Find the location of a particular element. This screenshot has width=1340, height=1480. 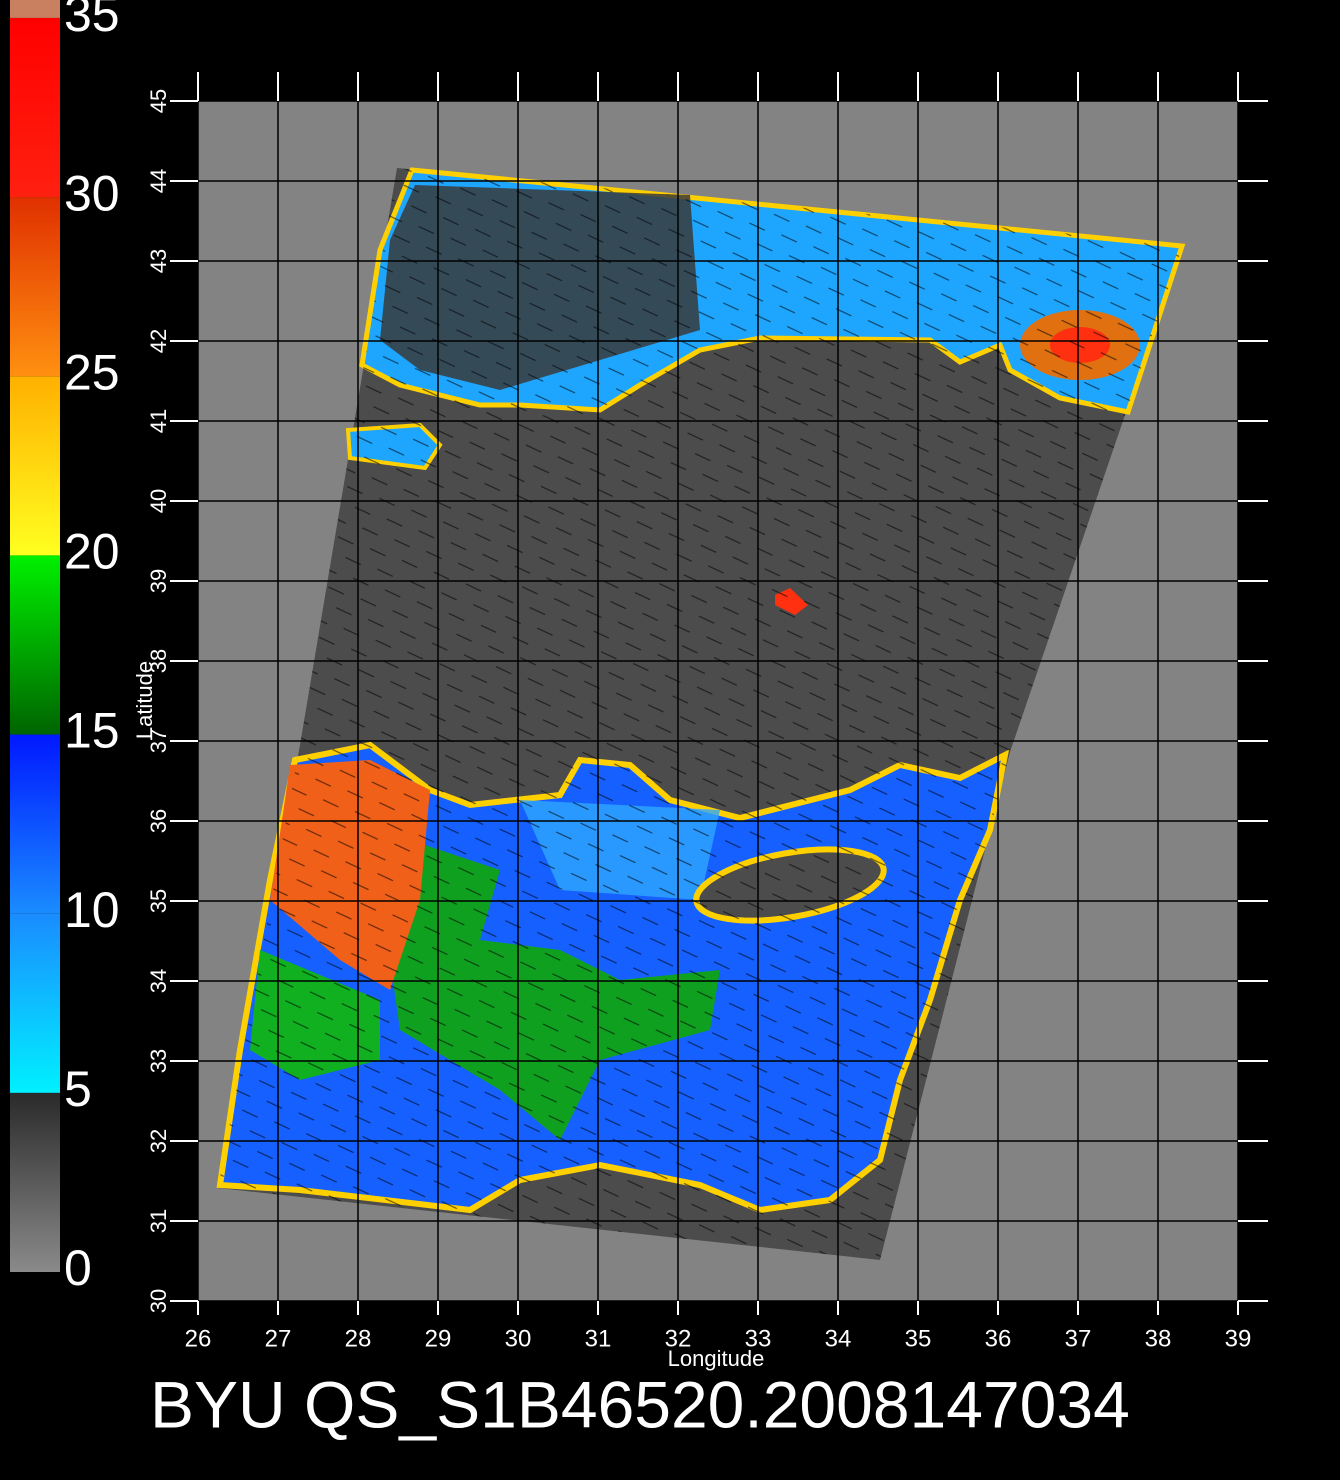

x-tick-label: 33 is located at coordinates (758, 1338).